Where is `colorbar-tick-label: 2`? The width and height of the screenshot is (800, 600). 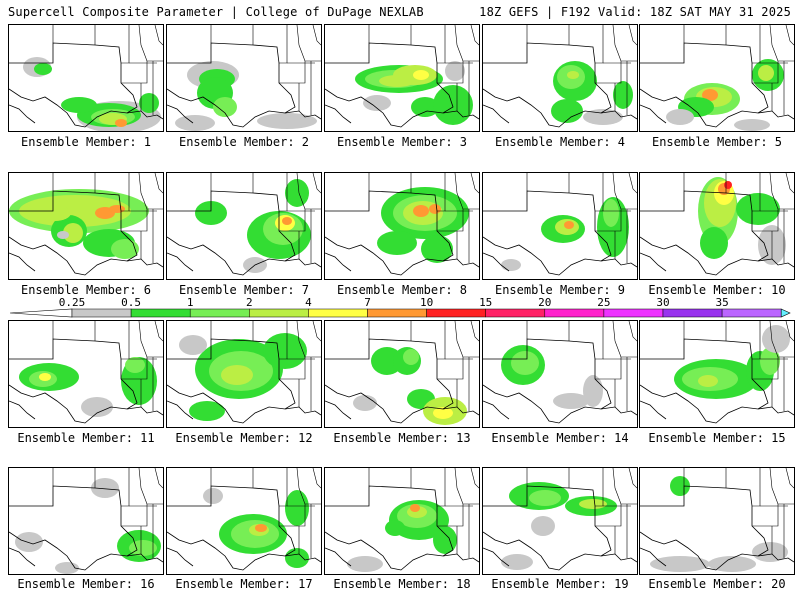
colorbar-tick-label: 2 is located at coordinates (249, 302).